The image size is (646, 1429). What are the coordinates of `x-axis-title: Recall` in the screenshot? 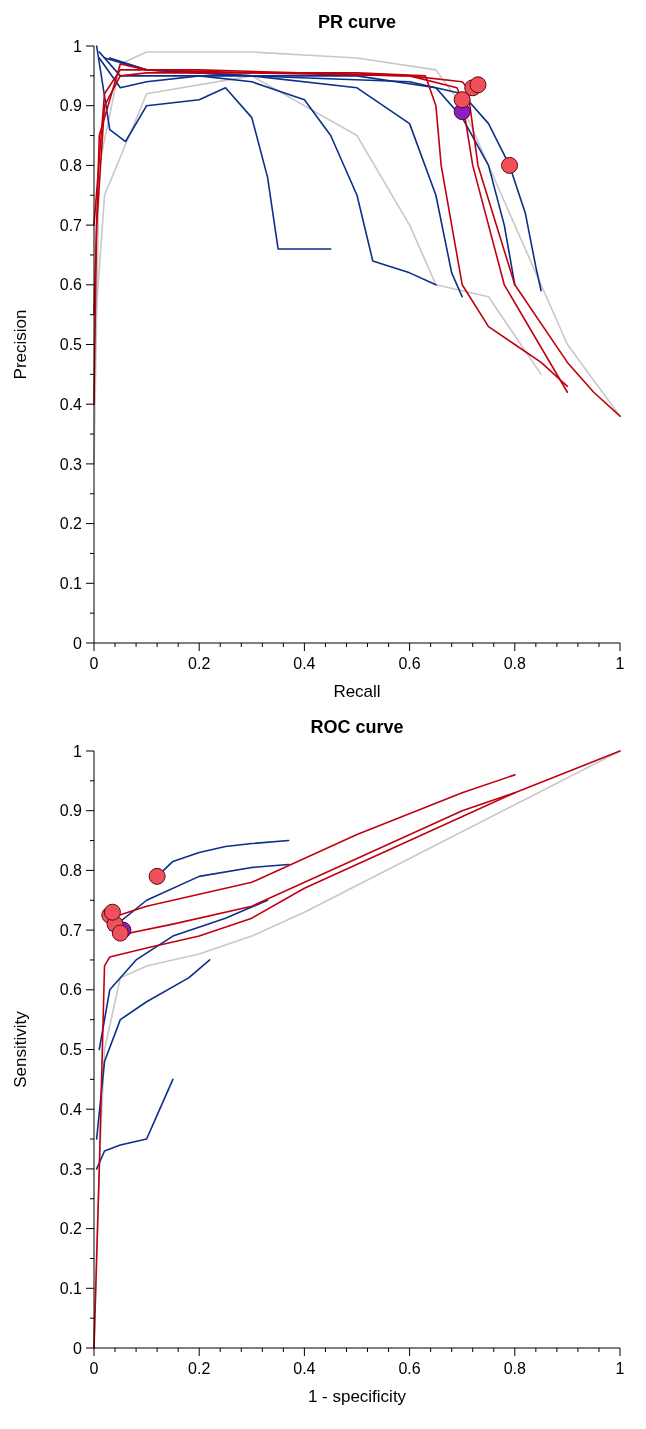 It's located at (357, 691).